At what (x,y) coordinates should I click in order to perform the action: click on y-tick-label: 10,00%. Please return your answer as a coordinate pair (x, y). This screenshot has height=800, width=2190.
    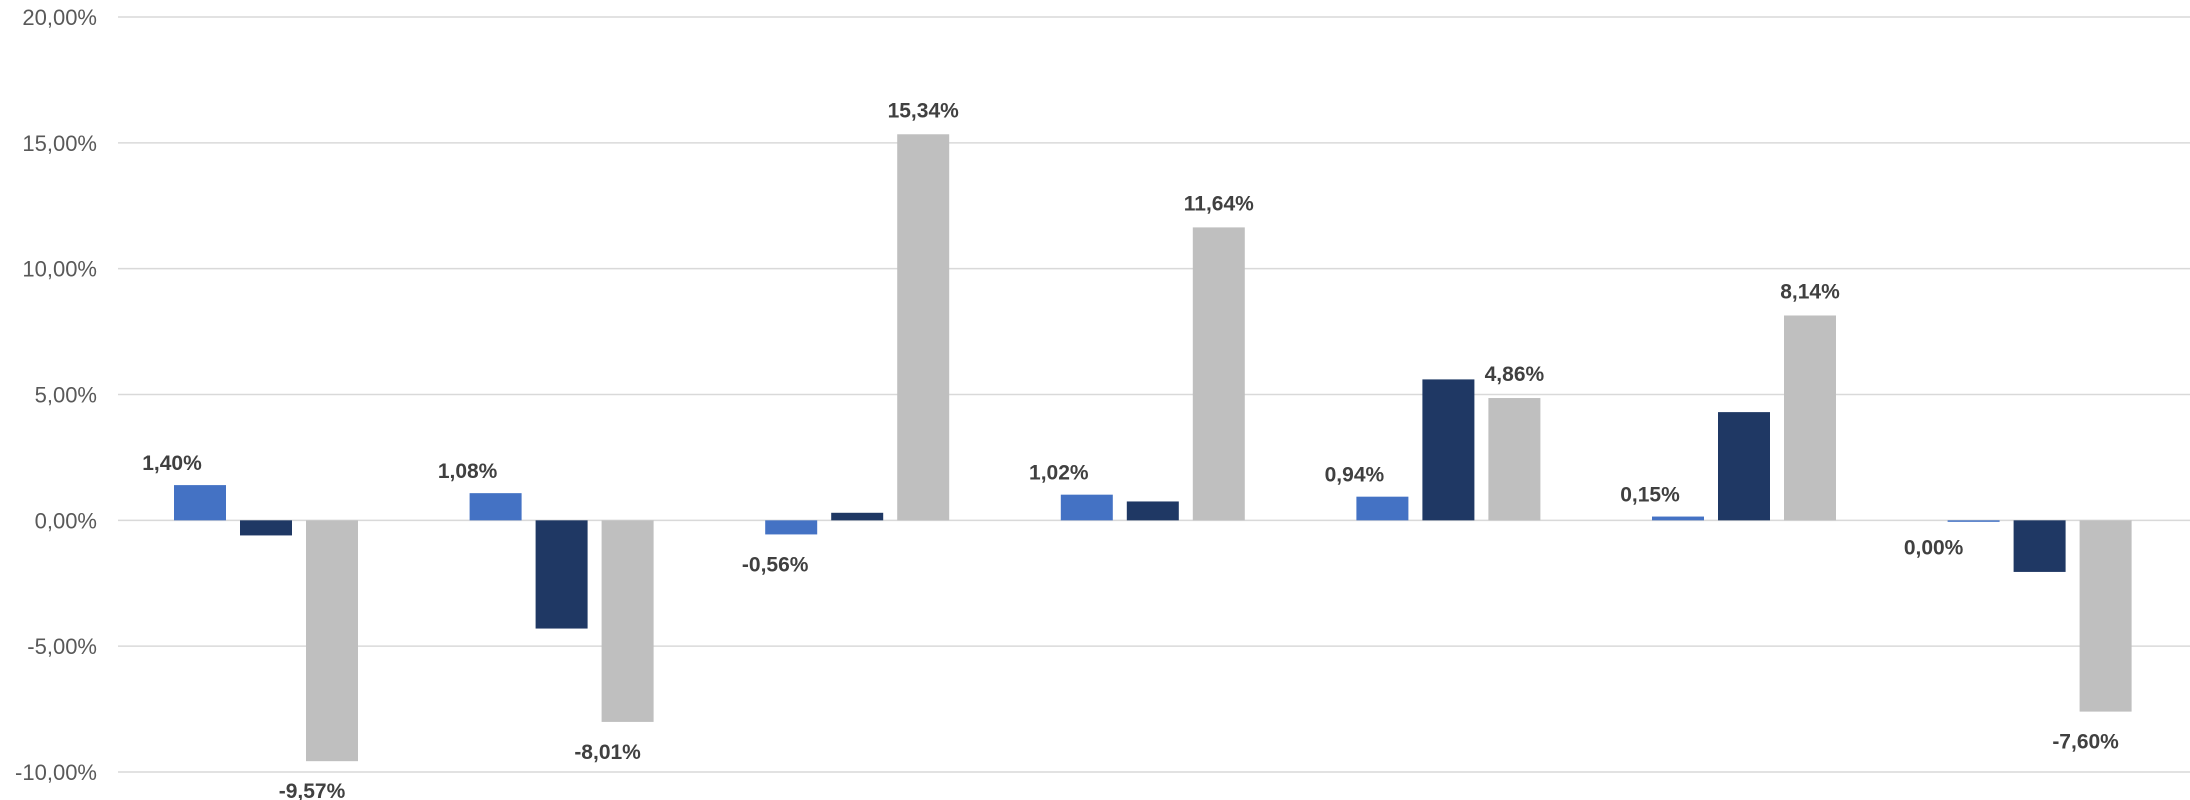
    Looking at the image, I should click on (59, 269).